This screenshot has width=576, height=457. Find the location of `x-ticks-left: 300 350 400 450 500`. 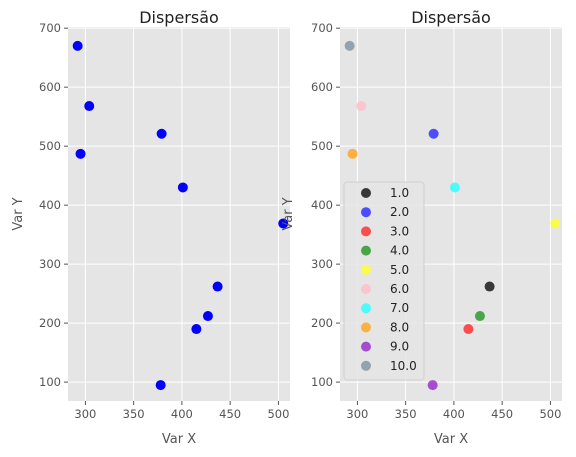

x-ticks-left: 300 350 400 450 500 is located at coordinates (181, 411).